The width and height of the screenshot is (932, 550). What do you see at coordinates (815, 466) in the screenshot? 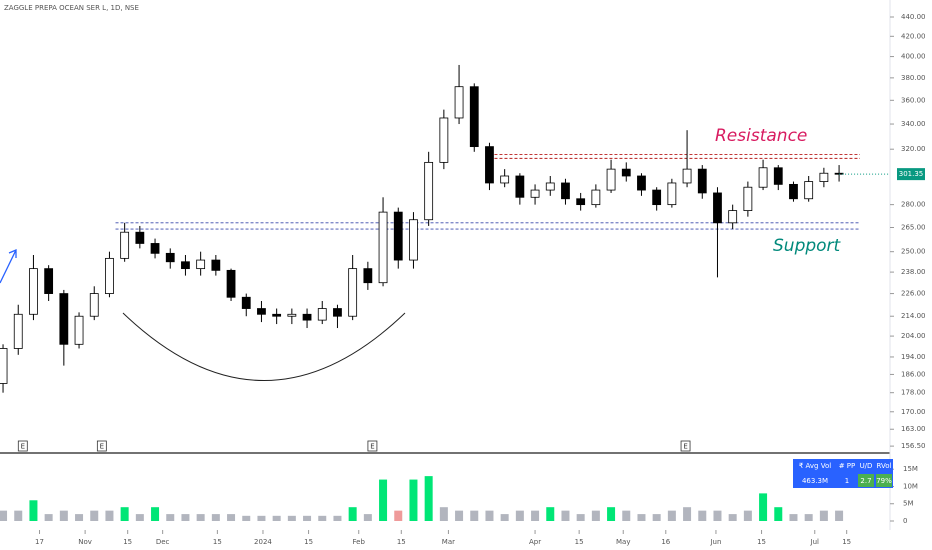
I see `stats-header: ₹ Avg Vol` at bounding box center [815, 466].